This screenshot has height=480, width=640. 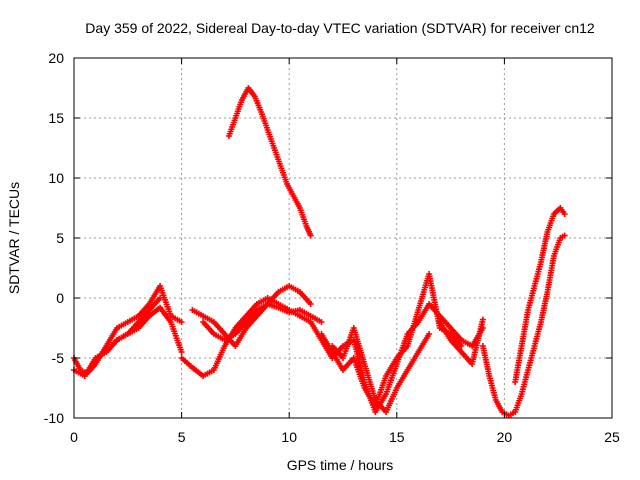 I want to click on y-tick-label: 20, so click(x=56, y=58).